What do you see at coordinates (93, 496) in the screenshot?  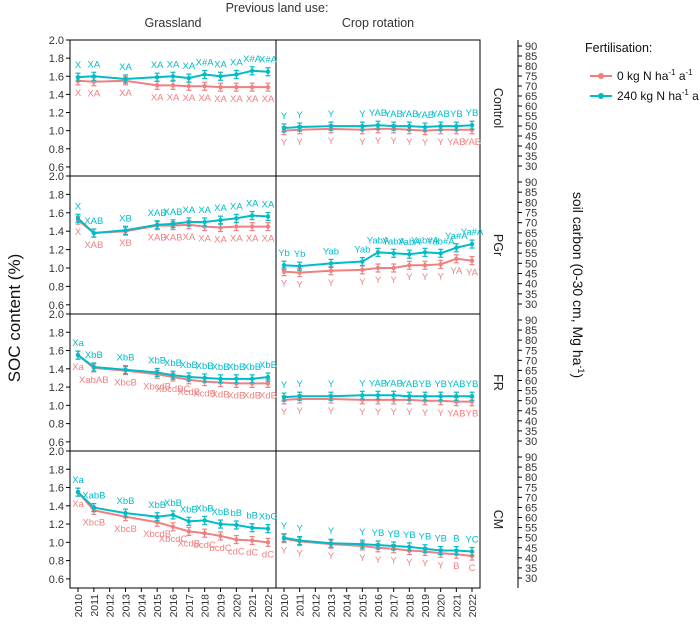 I see `point-label-n240: XabB` at bounding box center [93, 496].